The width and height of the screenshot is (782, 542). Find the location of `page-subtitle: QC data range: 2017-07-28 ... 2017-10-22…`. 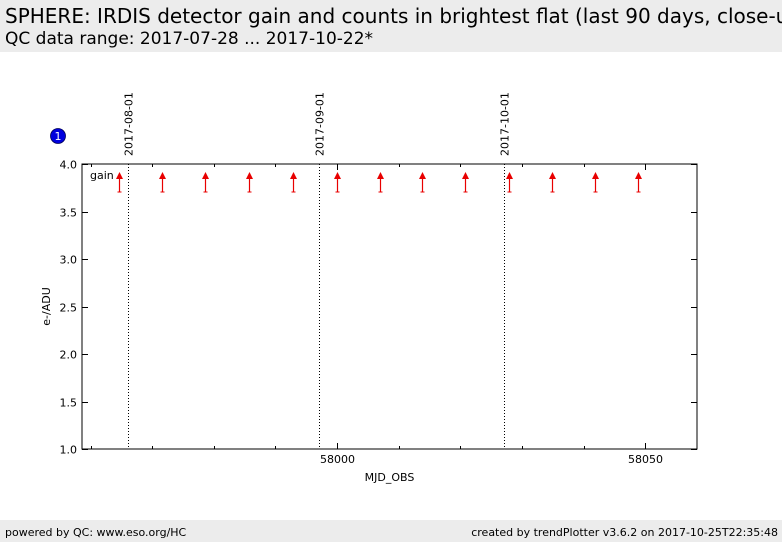

page-subtitle: QC data range: 2017-07-28 ... 2017-10-22… is located at coordinates (189, 39).